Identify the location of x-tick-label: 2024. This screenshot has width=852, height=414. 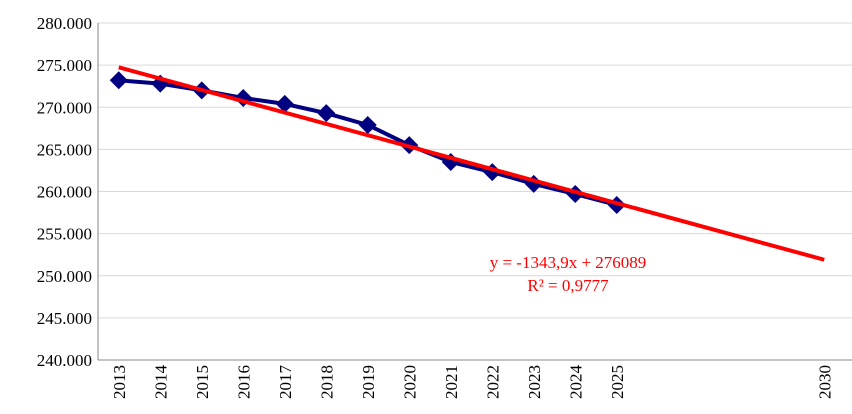
(575, 382).